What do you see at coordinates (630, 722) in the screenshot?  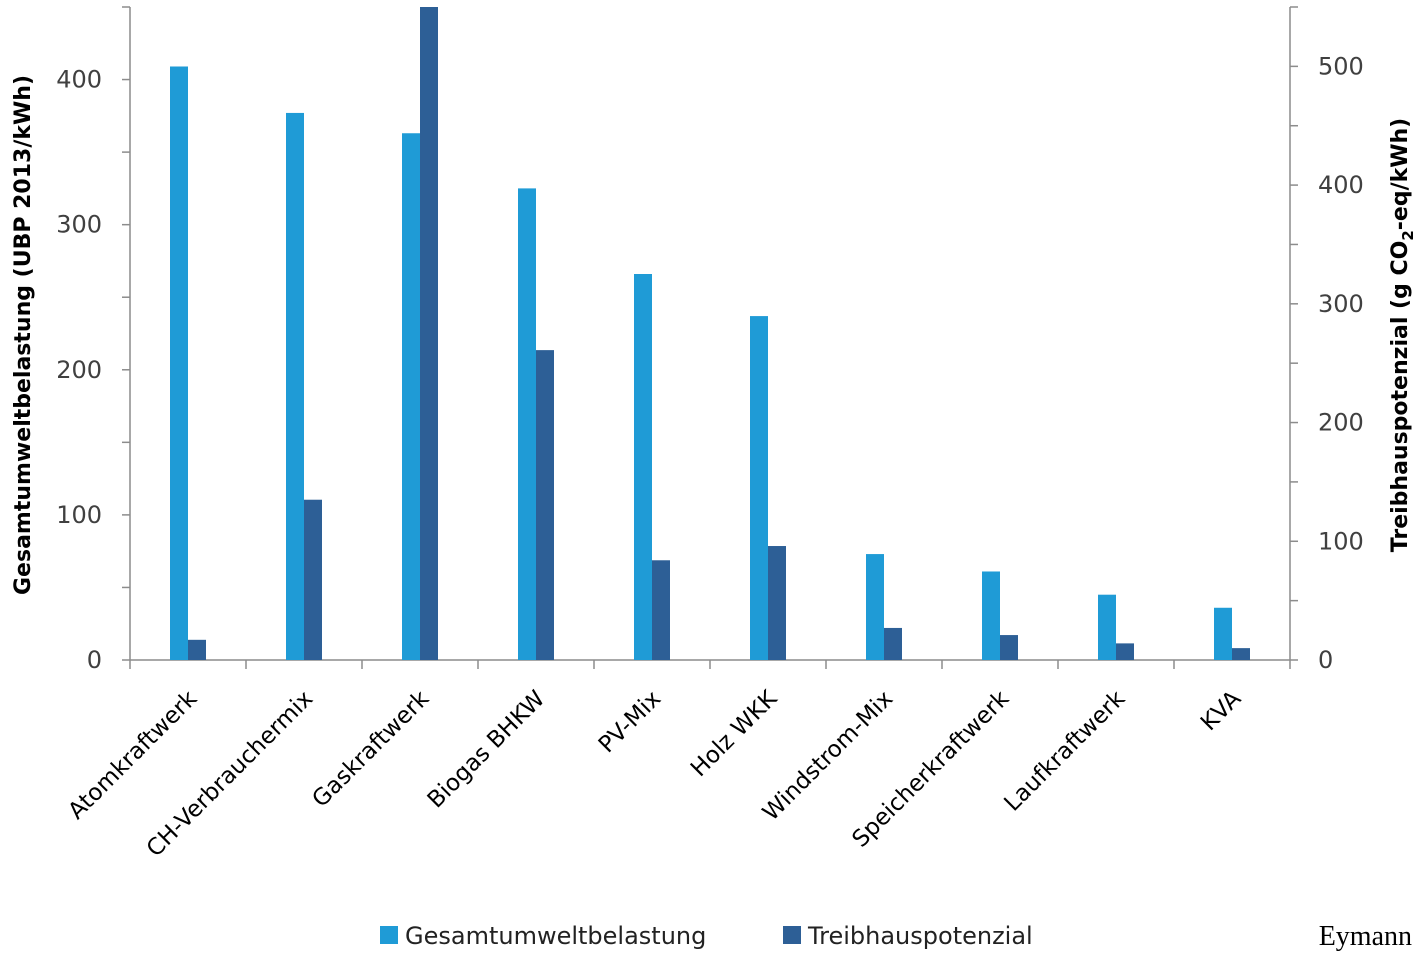 I see `x-axis-category-label: PV-Mix` at bounding box center [630, 722].